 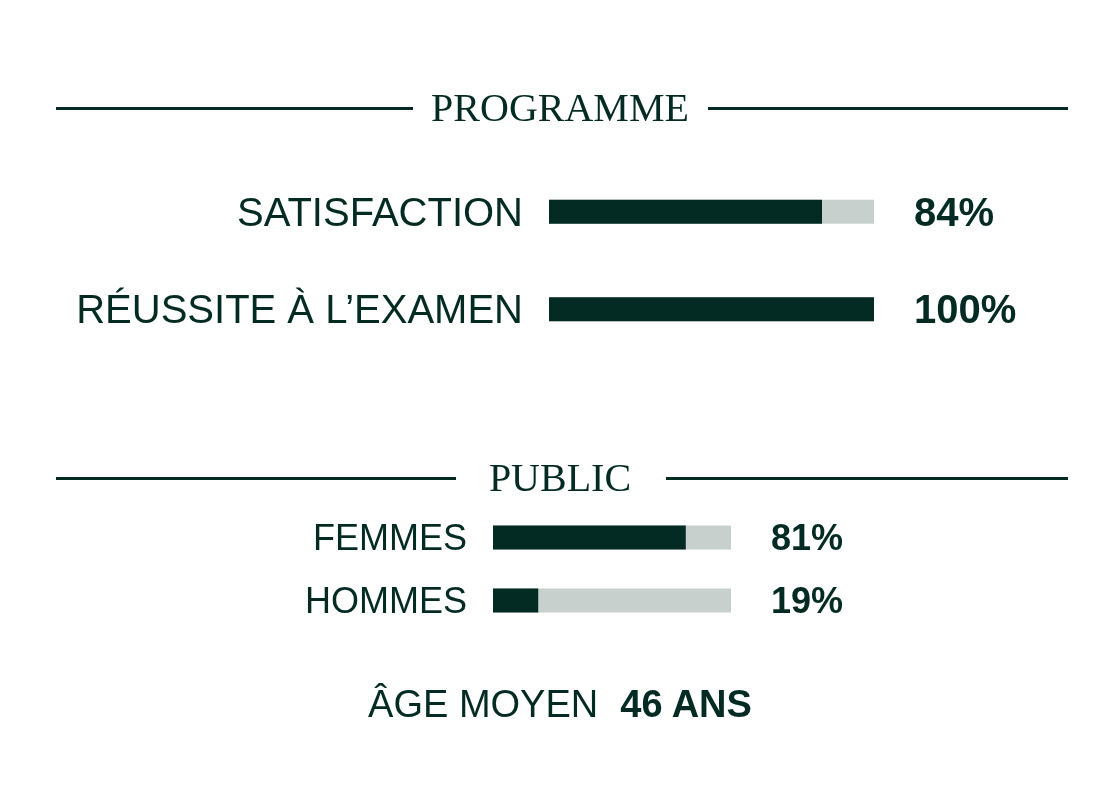 What do you see at coordinates (560, 478) in the screenshot?
I see `chart-title: PUBLIC` at bounding box center [560, 478].